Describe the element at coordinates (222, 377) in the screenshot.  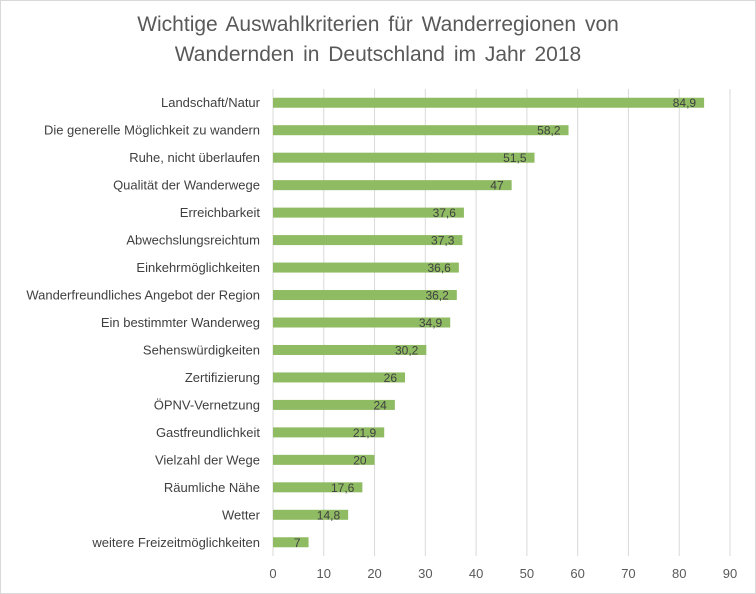
I see `category-label: Zertifizierung` at that location.